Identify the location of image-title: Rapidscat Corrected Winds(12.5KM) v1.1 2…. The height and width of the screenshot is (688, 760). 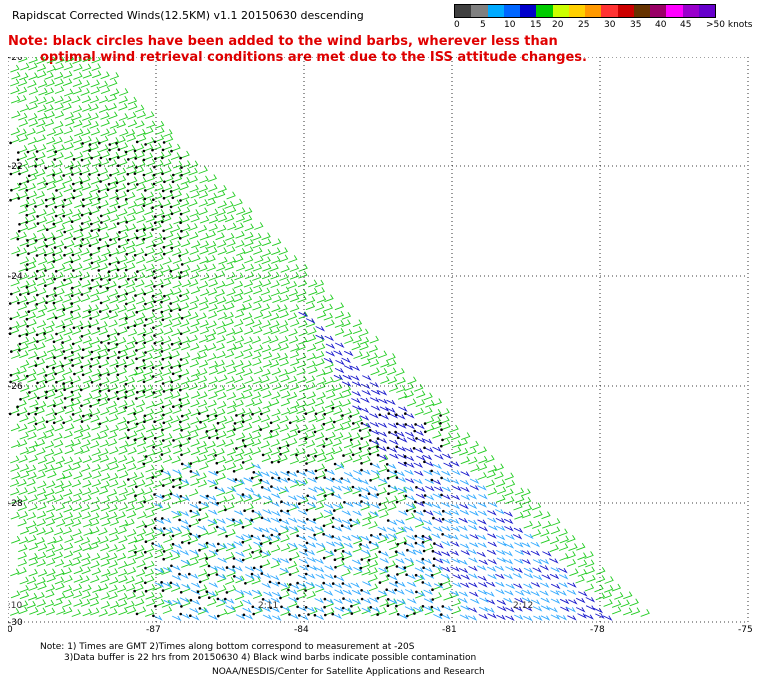
(188, 15).